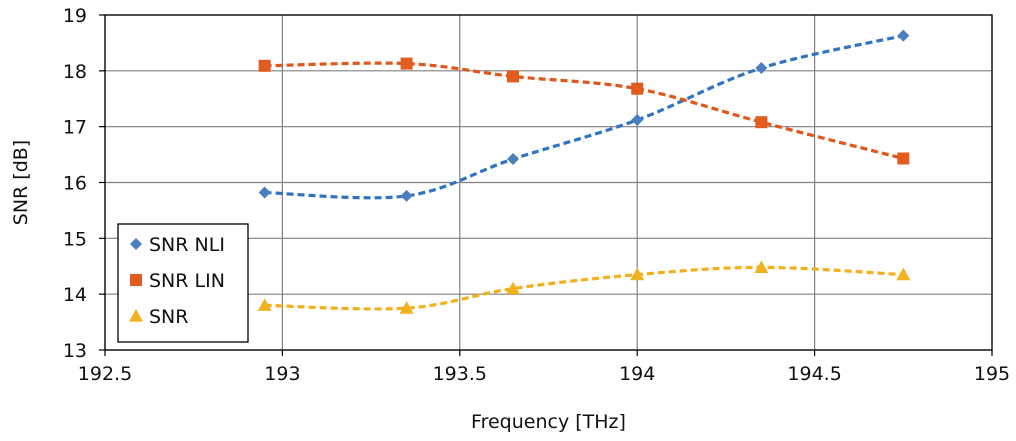 This screenshot has width=1016, height=441. What do you see at coordinates (75, 295) in the screenshot?
I see `y-tick-label: 14` at bounding box center [75, 295].